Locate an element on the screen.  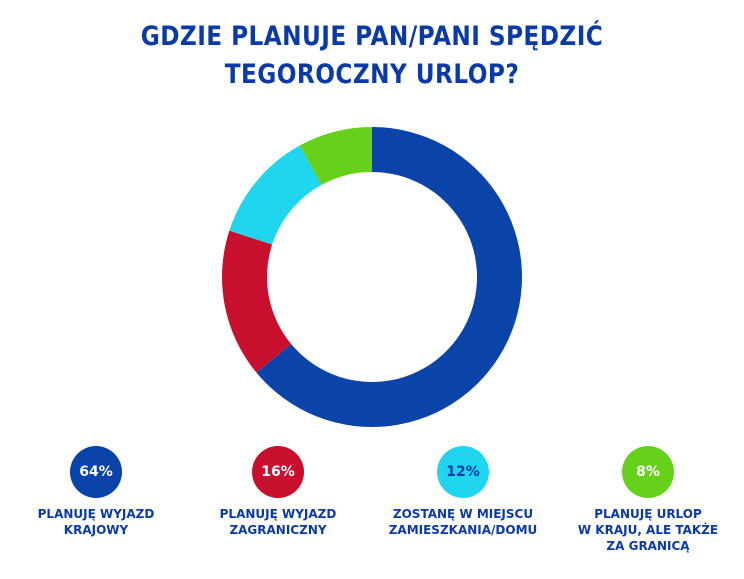
donut-slice-abroad is located at coordinates (257, 301).